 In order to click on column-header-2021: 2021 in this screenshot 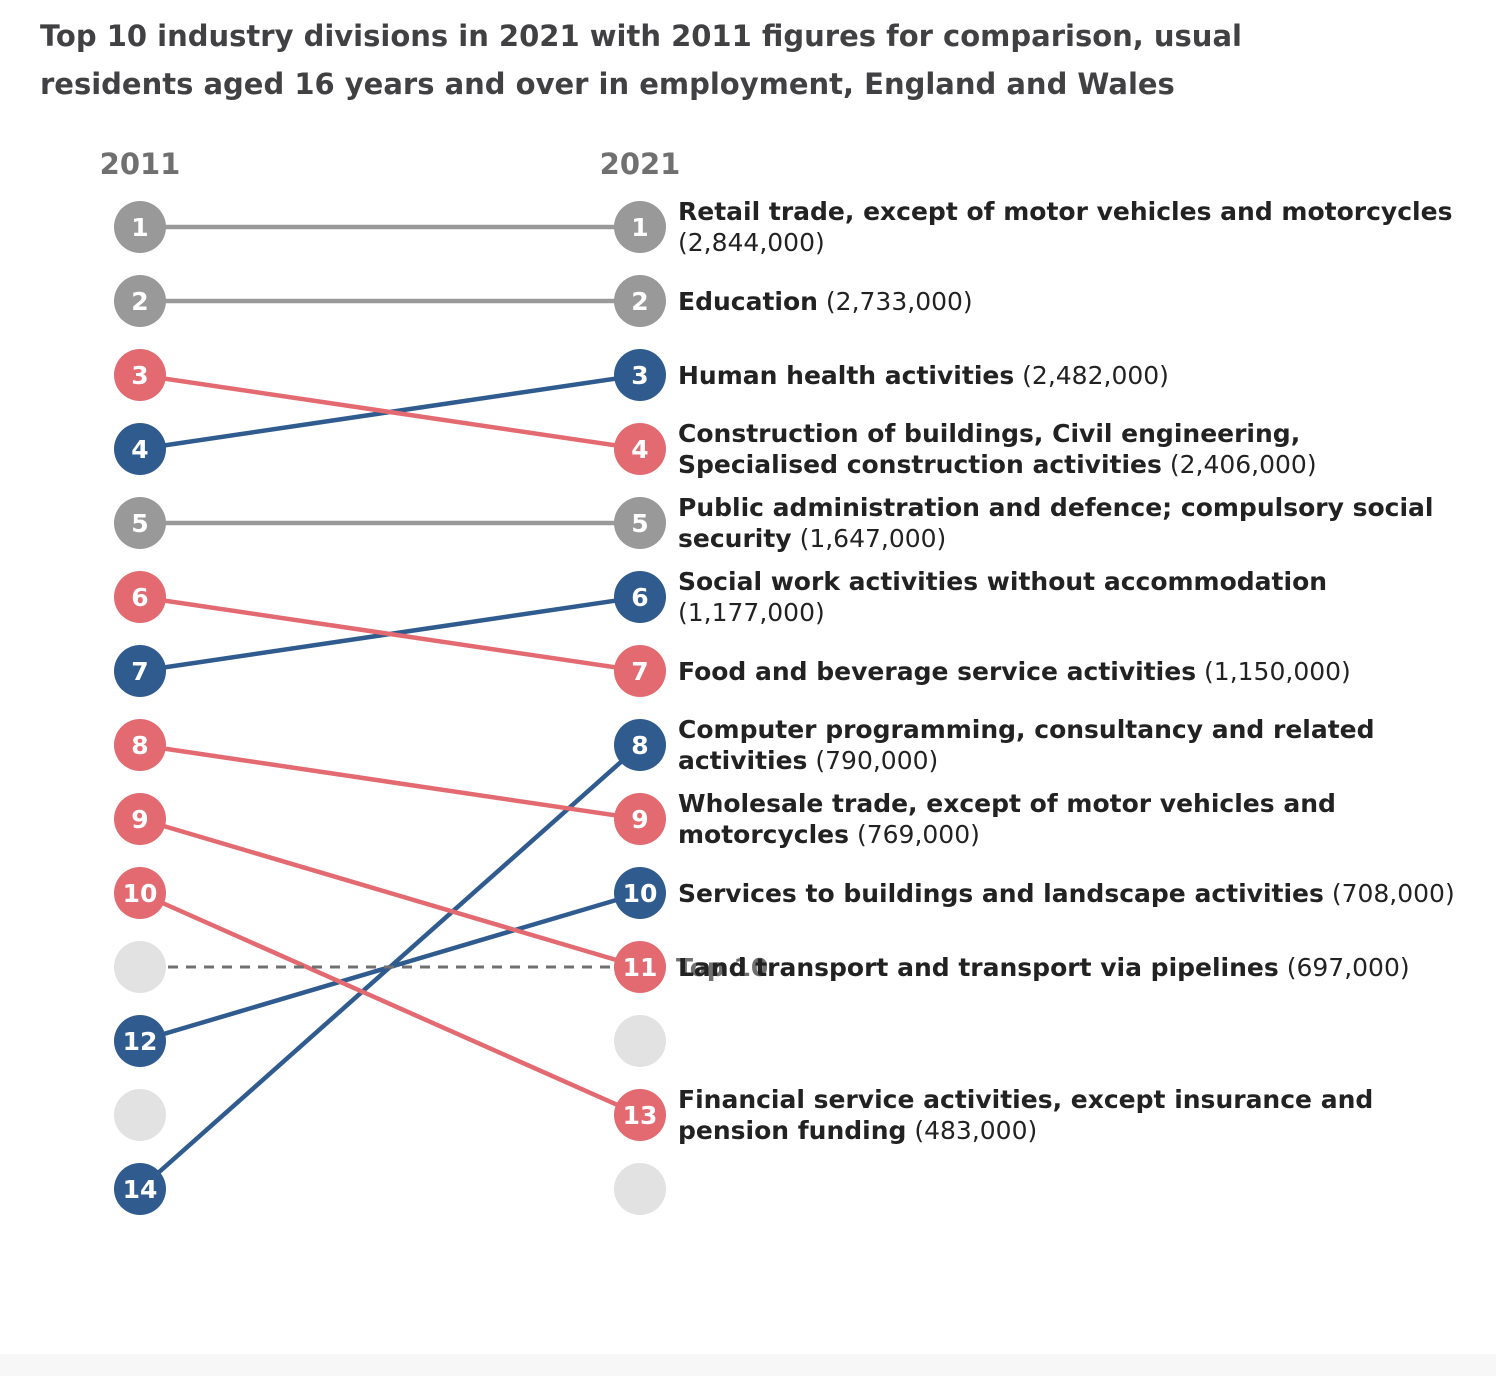, I will do `click(640, 164)`.